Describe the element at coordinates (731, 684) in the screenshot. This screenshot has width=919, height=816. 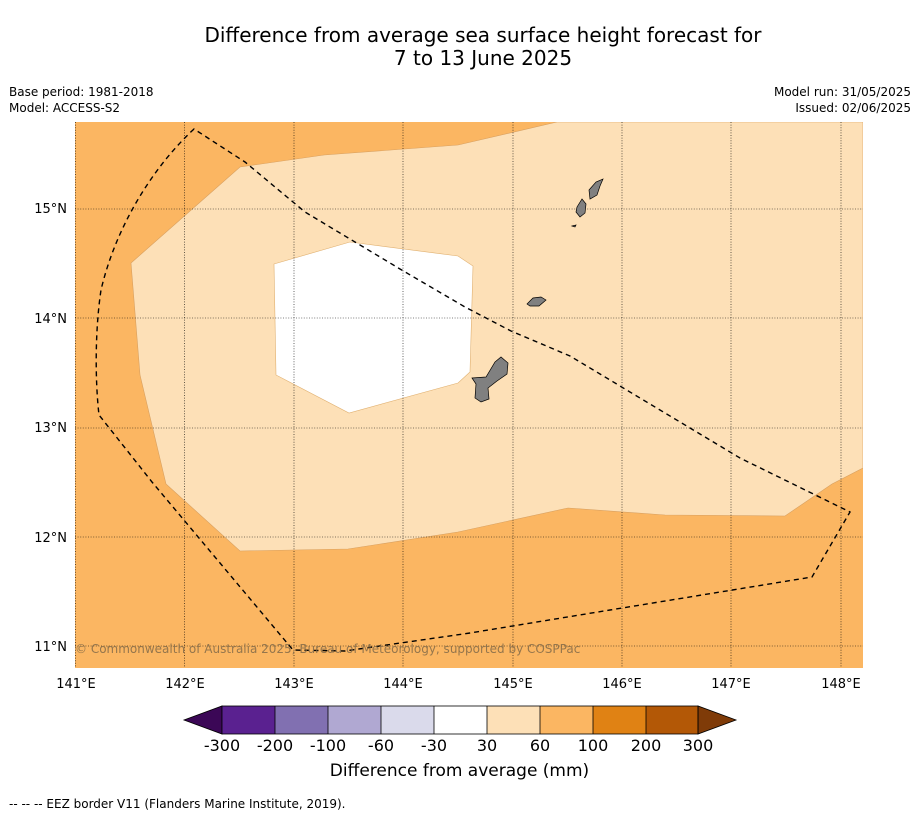
I see `lon-label: 147°E` at that location.